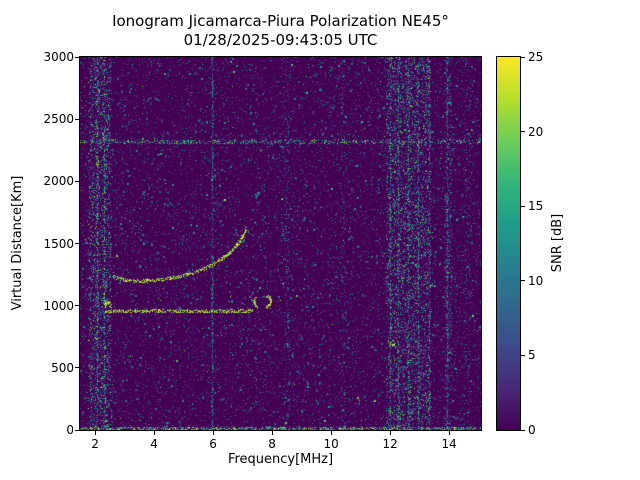 The width and height of the screenshot is (640, 480). Describe the element at coordinates (536, 131) in the screenshot. I see `colorbar-tick-label: 20` at that location.